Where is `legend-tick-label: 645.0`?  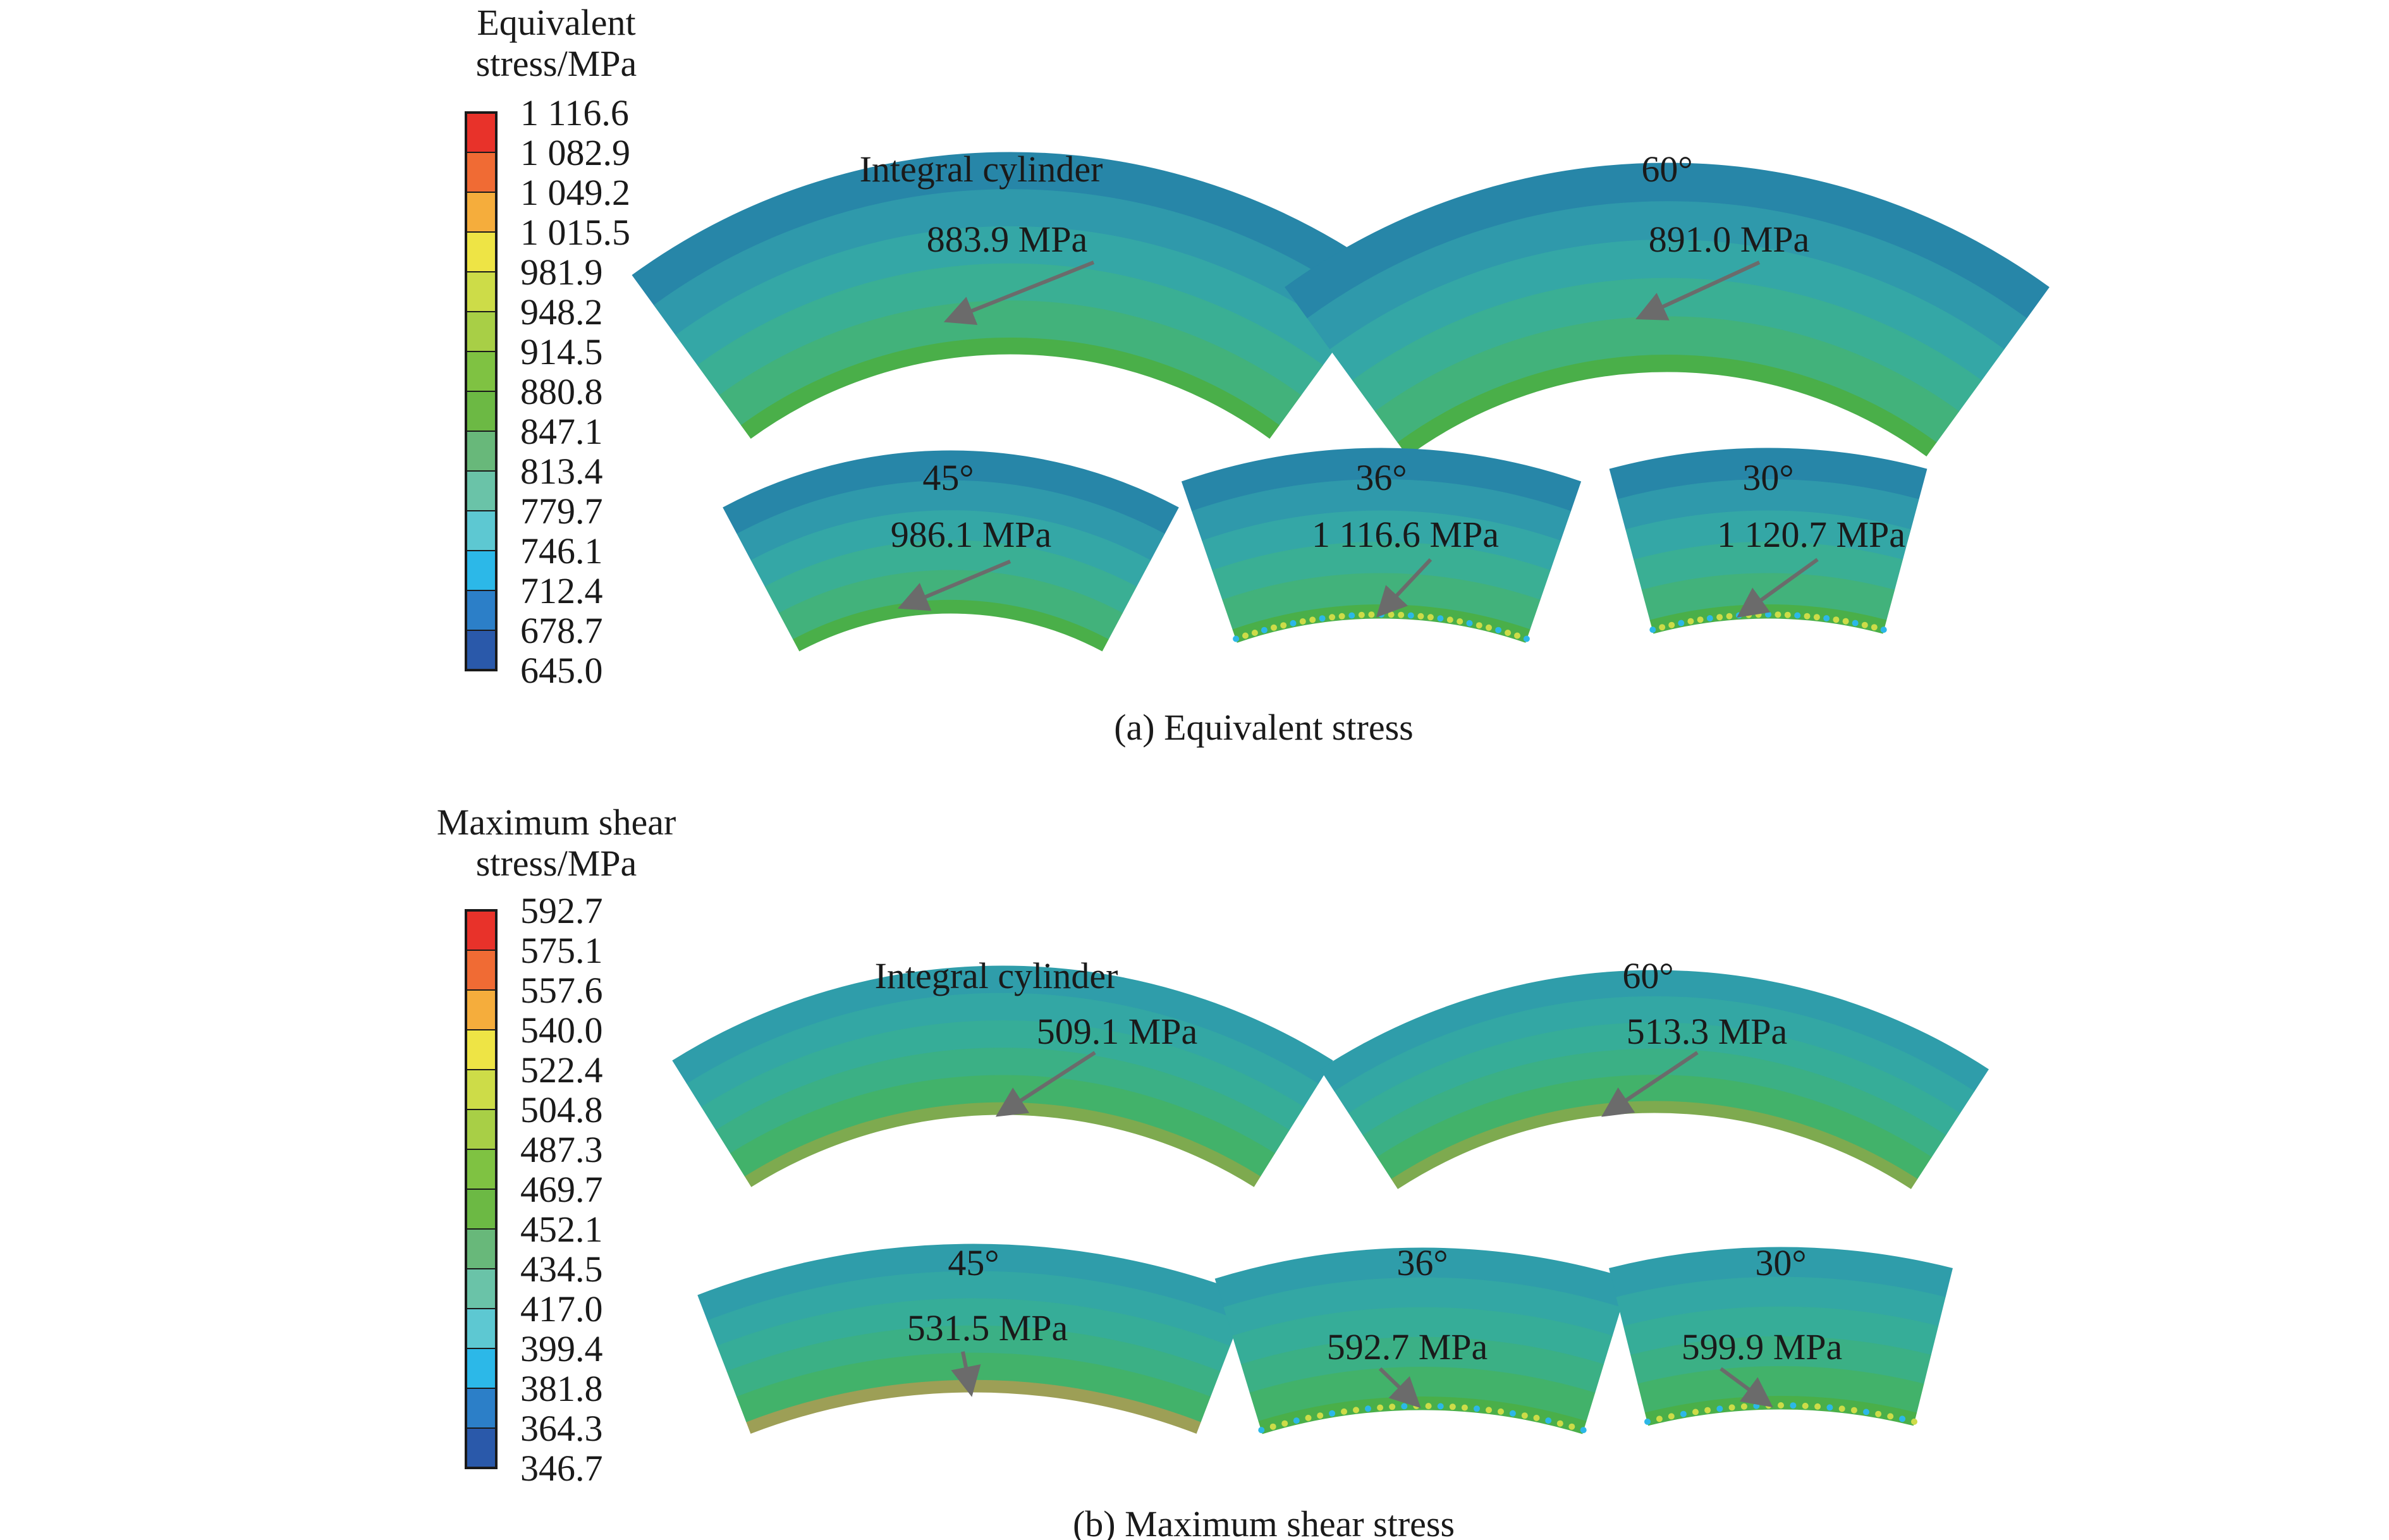
legend-tick-label: 645.0 is located at coordinates (561, 670).